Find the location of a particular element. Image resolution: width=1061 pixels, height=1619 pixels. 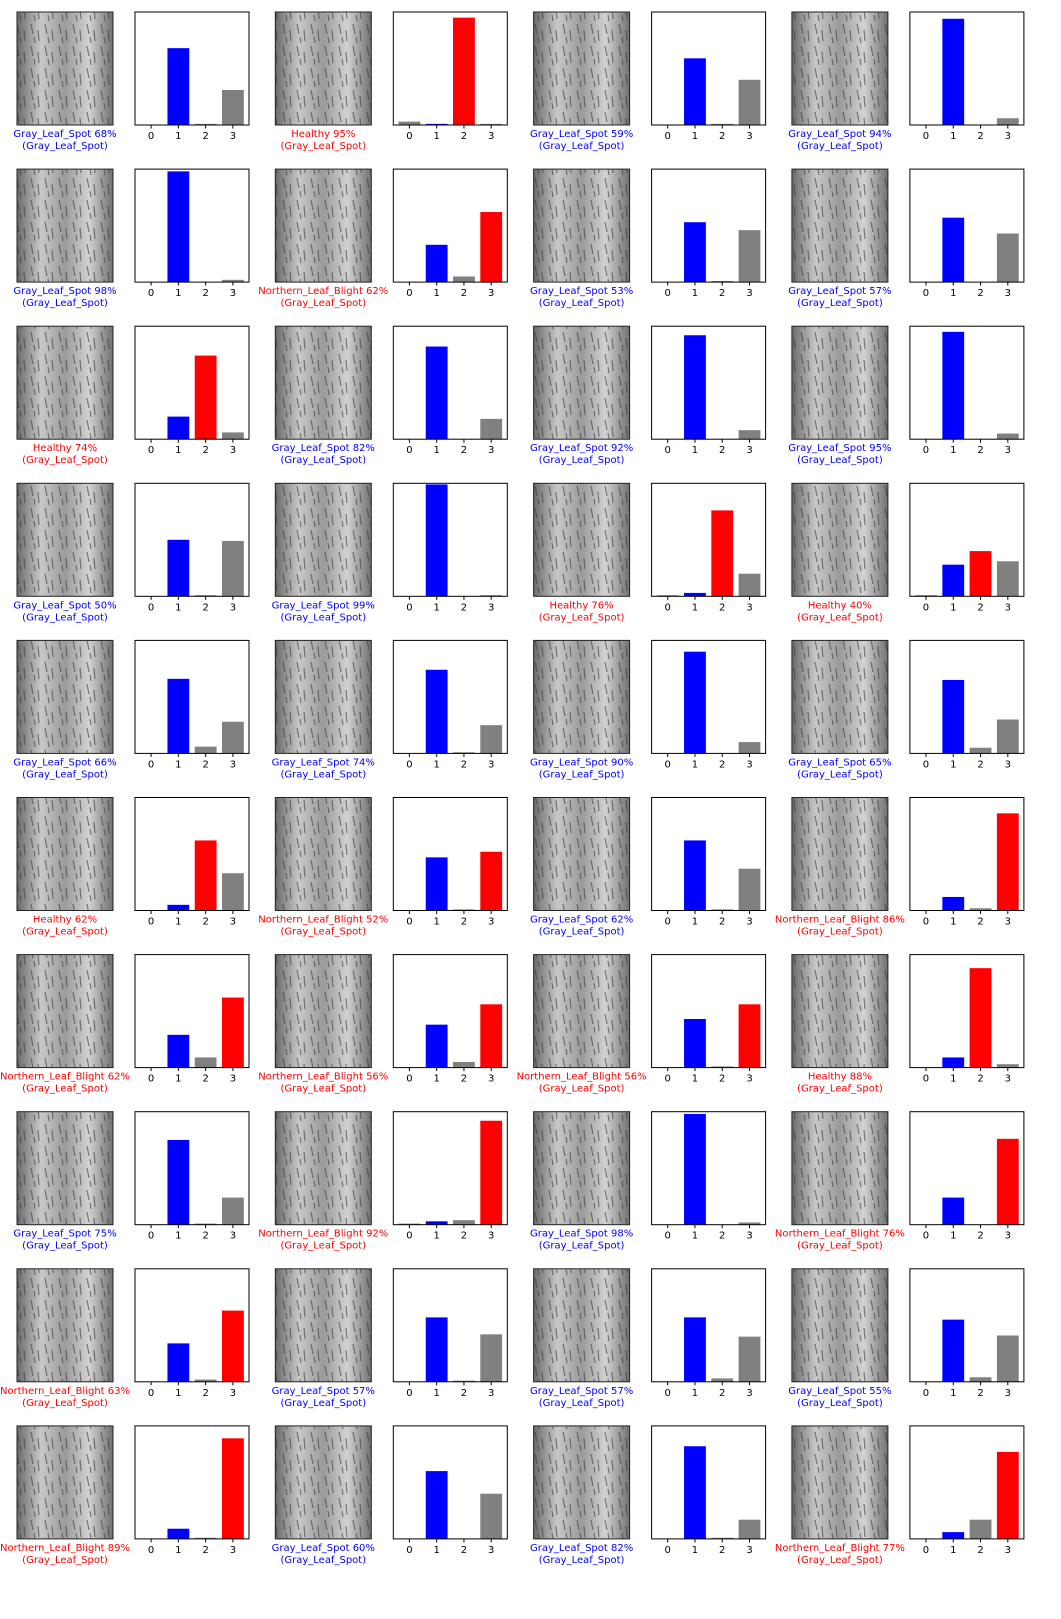

prediction-label: Gray_Leaf_Spot 50% is located at coordinates (64, 605).